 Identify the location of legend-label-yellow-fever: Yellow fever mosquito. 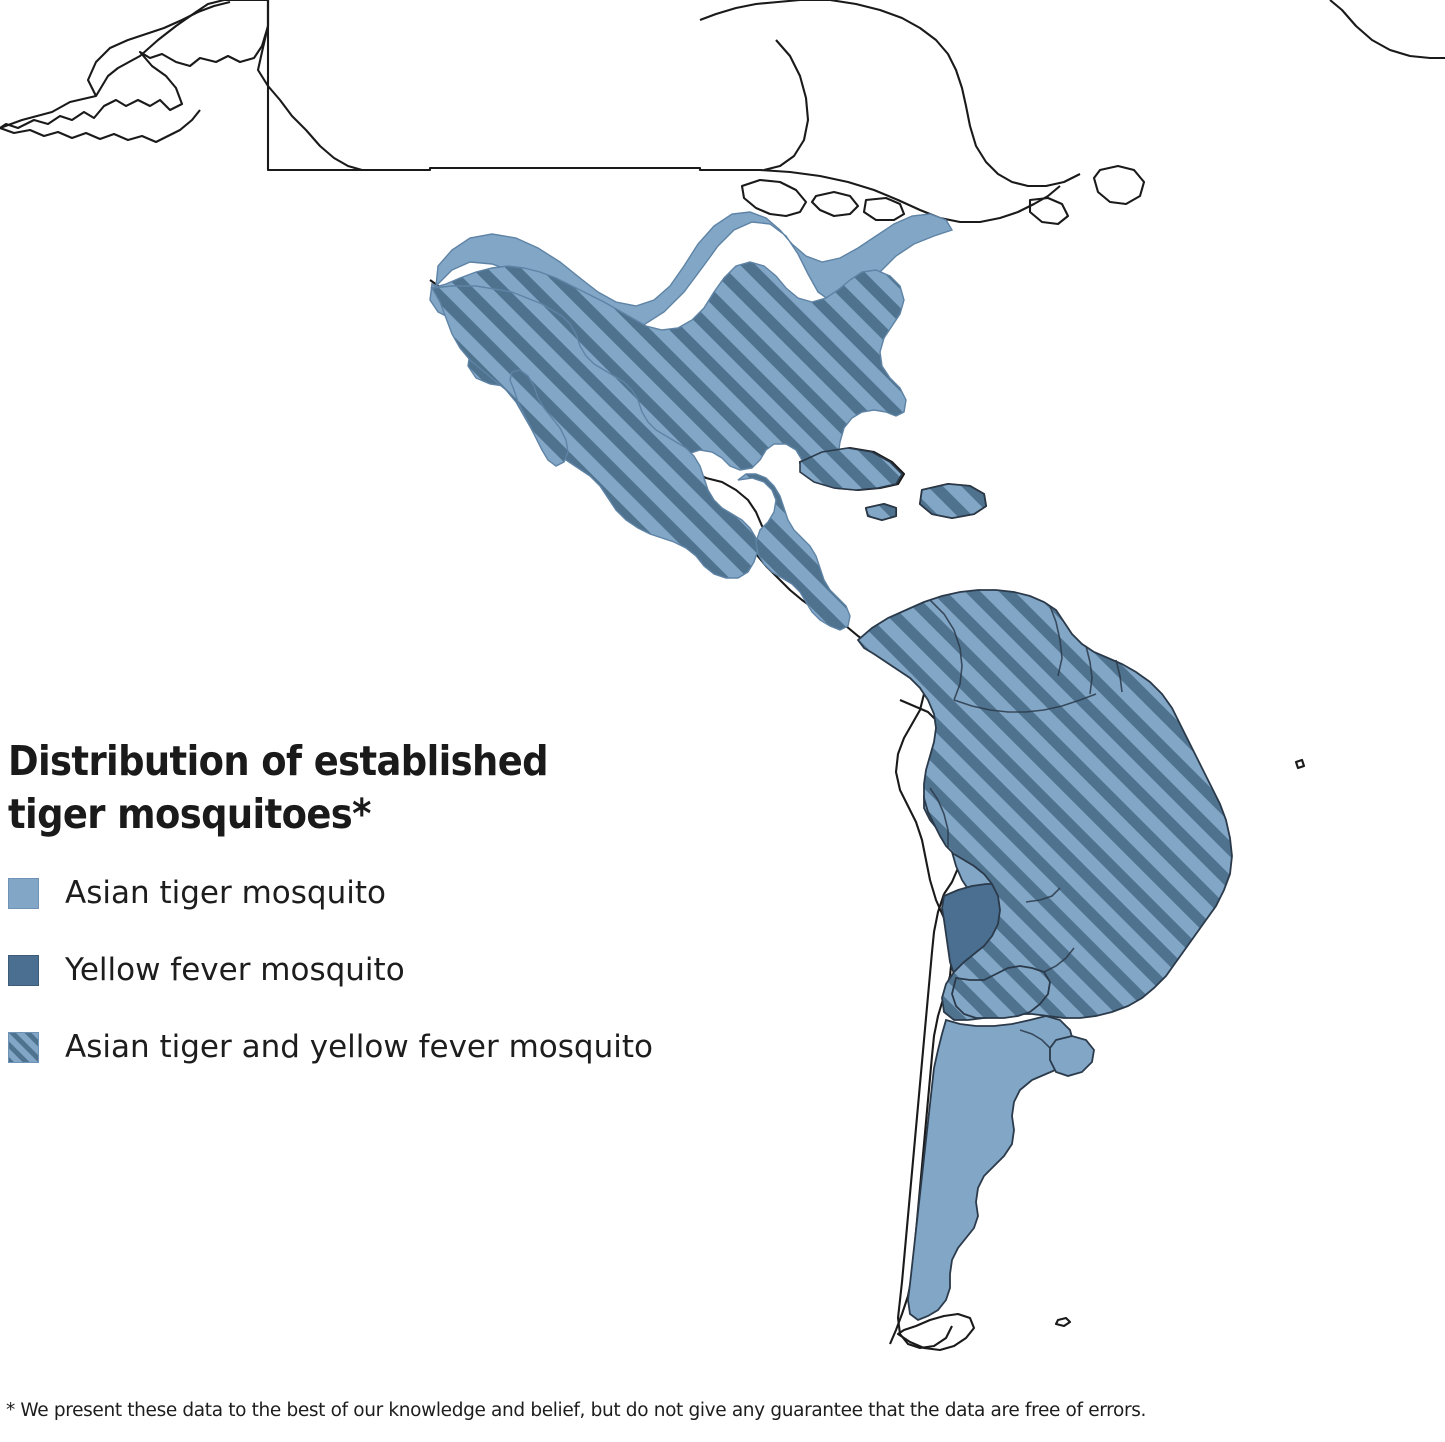
(235, 969).